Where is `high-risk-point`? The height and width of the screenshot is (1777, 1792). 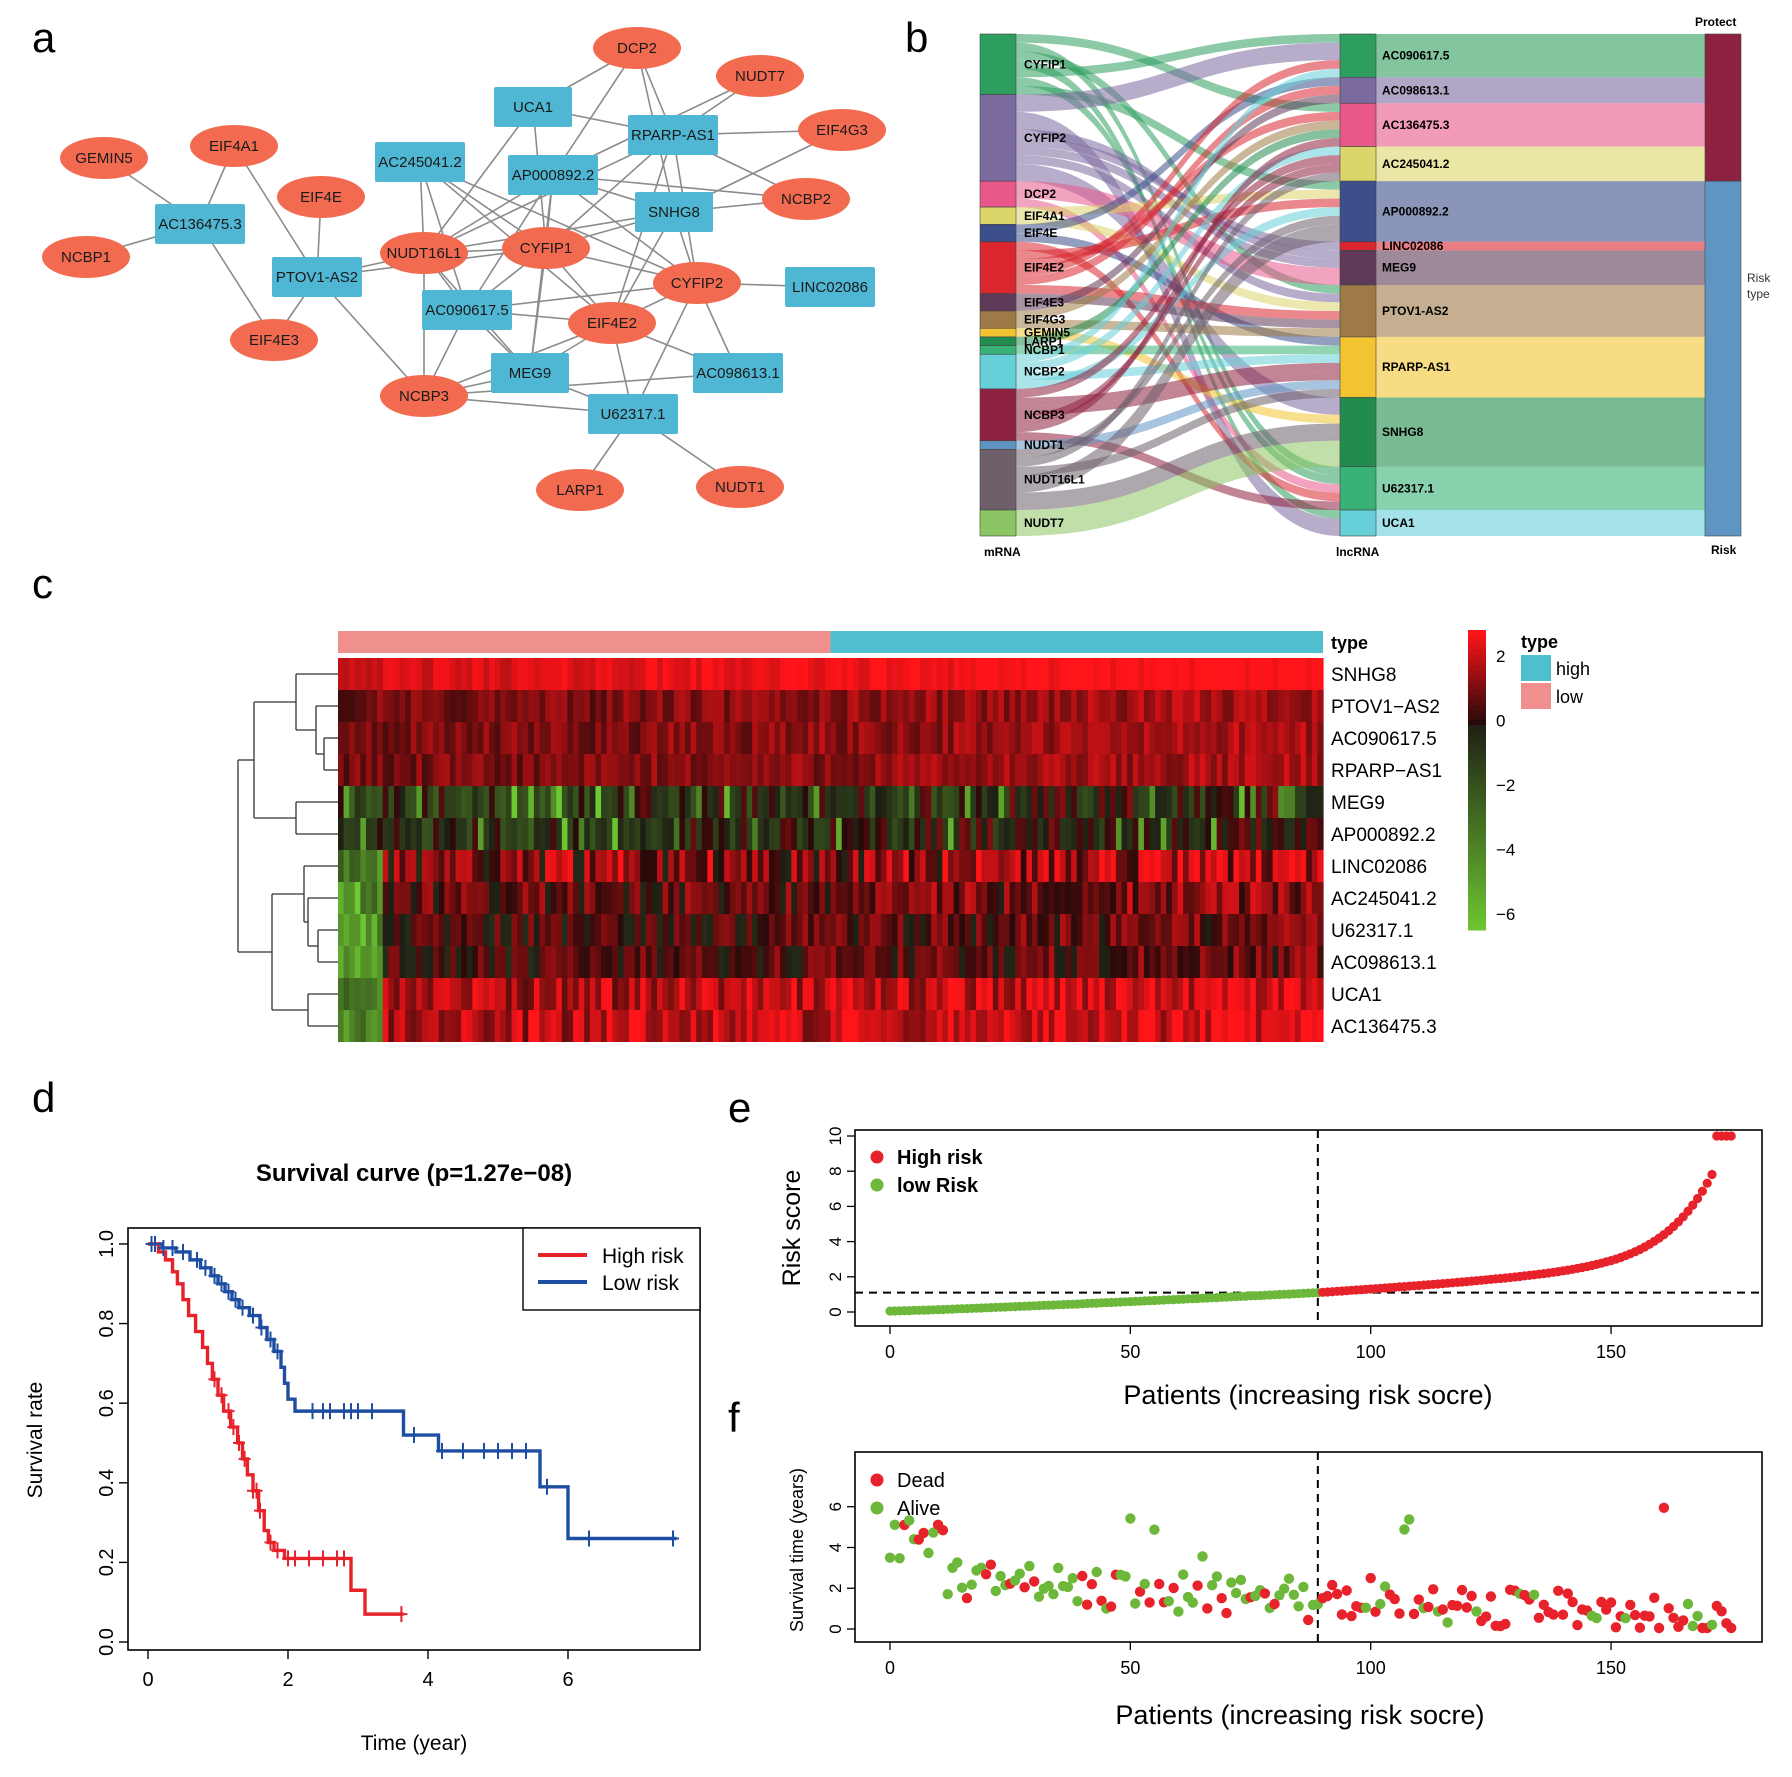
high-risk-point is located at coordinates (1702, 1191).